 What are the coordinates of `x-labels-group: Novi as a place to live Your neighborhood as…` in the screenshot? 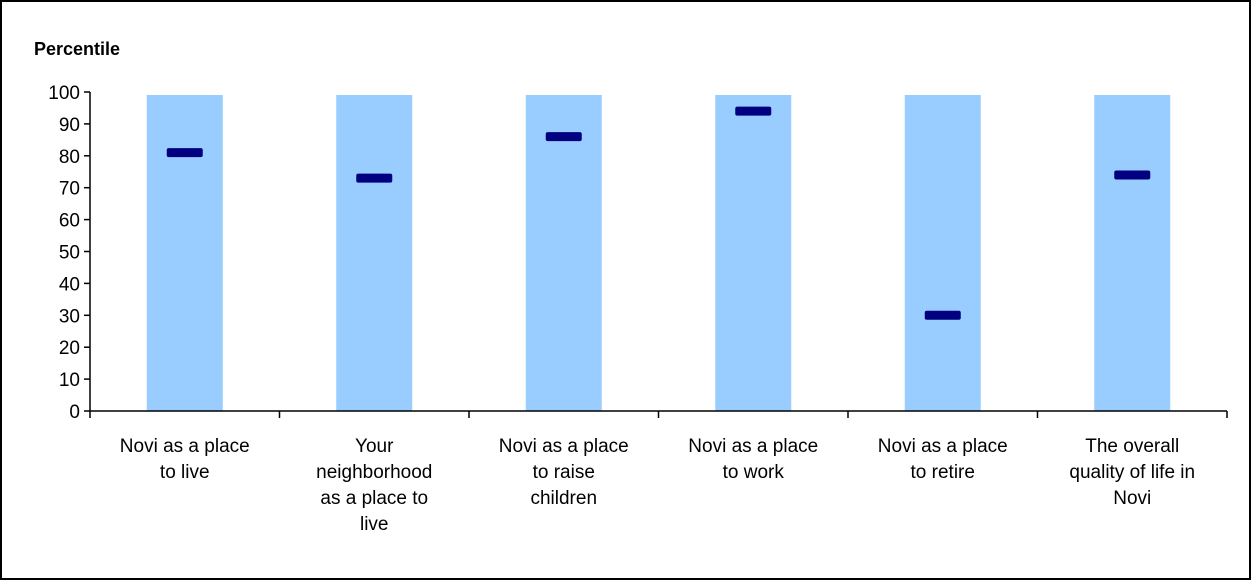 It's located at (657, 485).